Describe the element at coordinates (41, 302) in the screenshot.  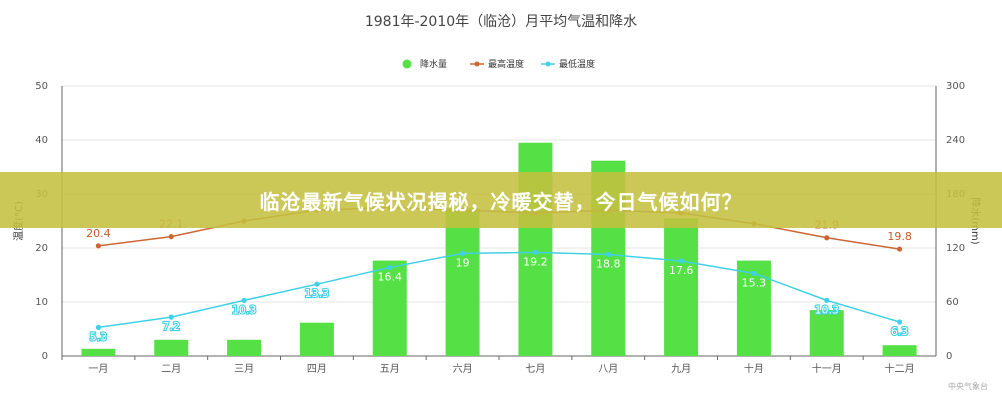
I see `left-tick-label: 10` at that location.